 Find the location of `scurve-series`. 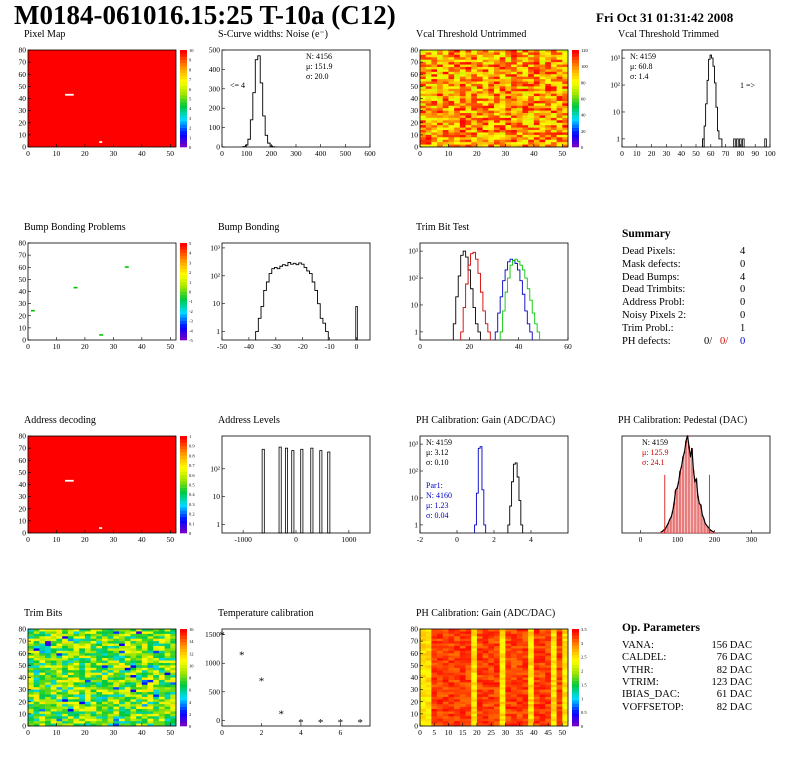

scurve-series is located at coordinates (259, 101).